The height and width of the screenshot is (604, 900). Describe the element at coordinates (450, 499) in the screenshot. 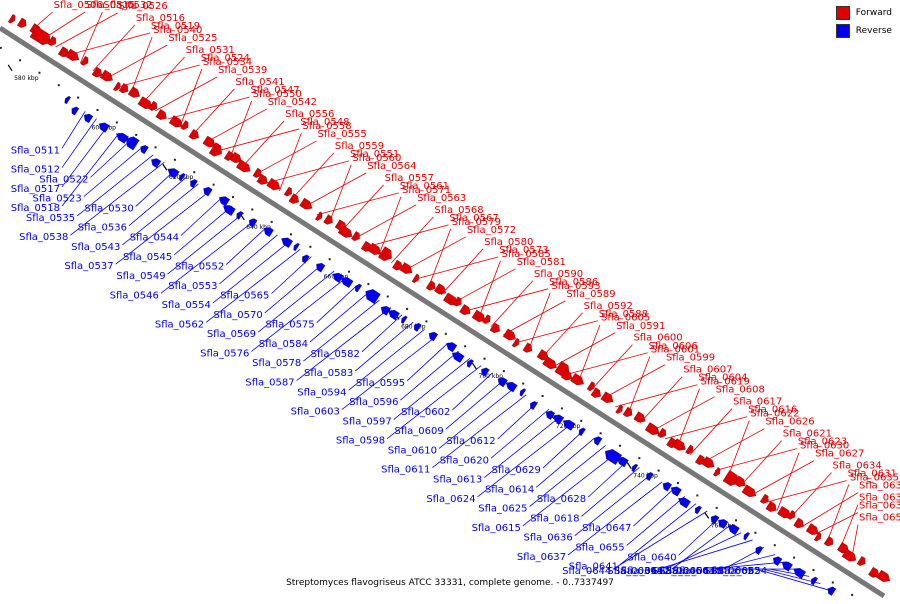

I see `reverse-gene-label: Sfla_0624` at that location.